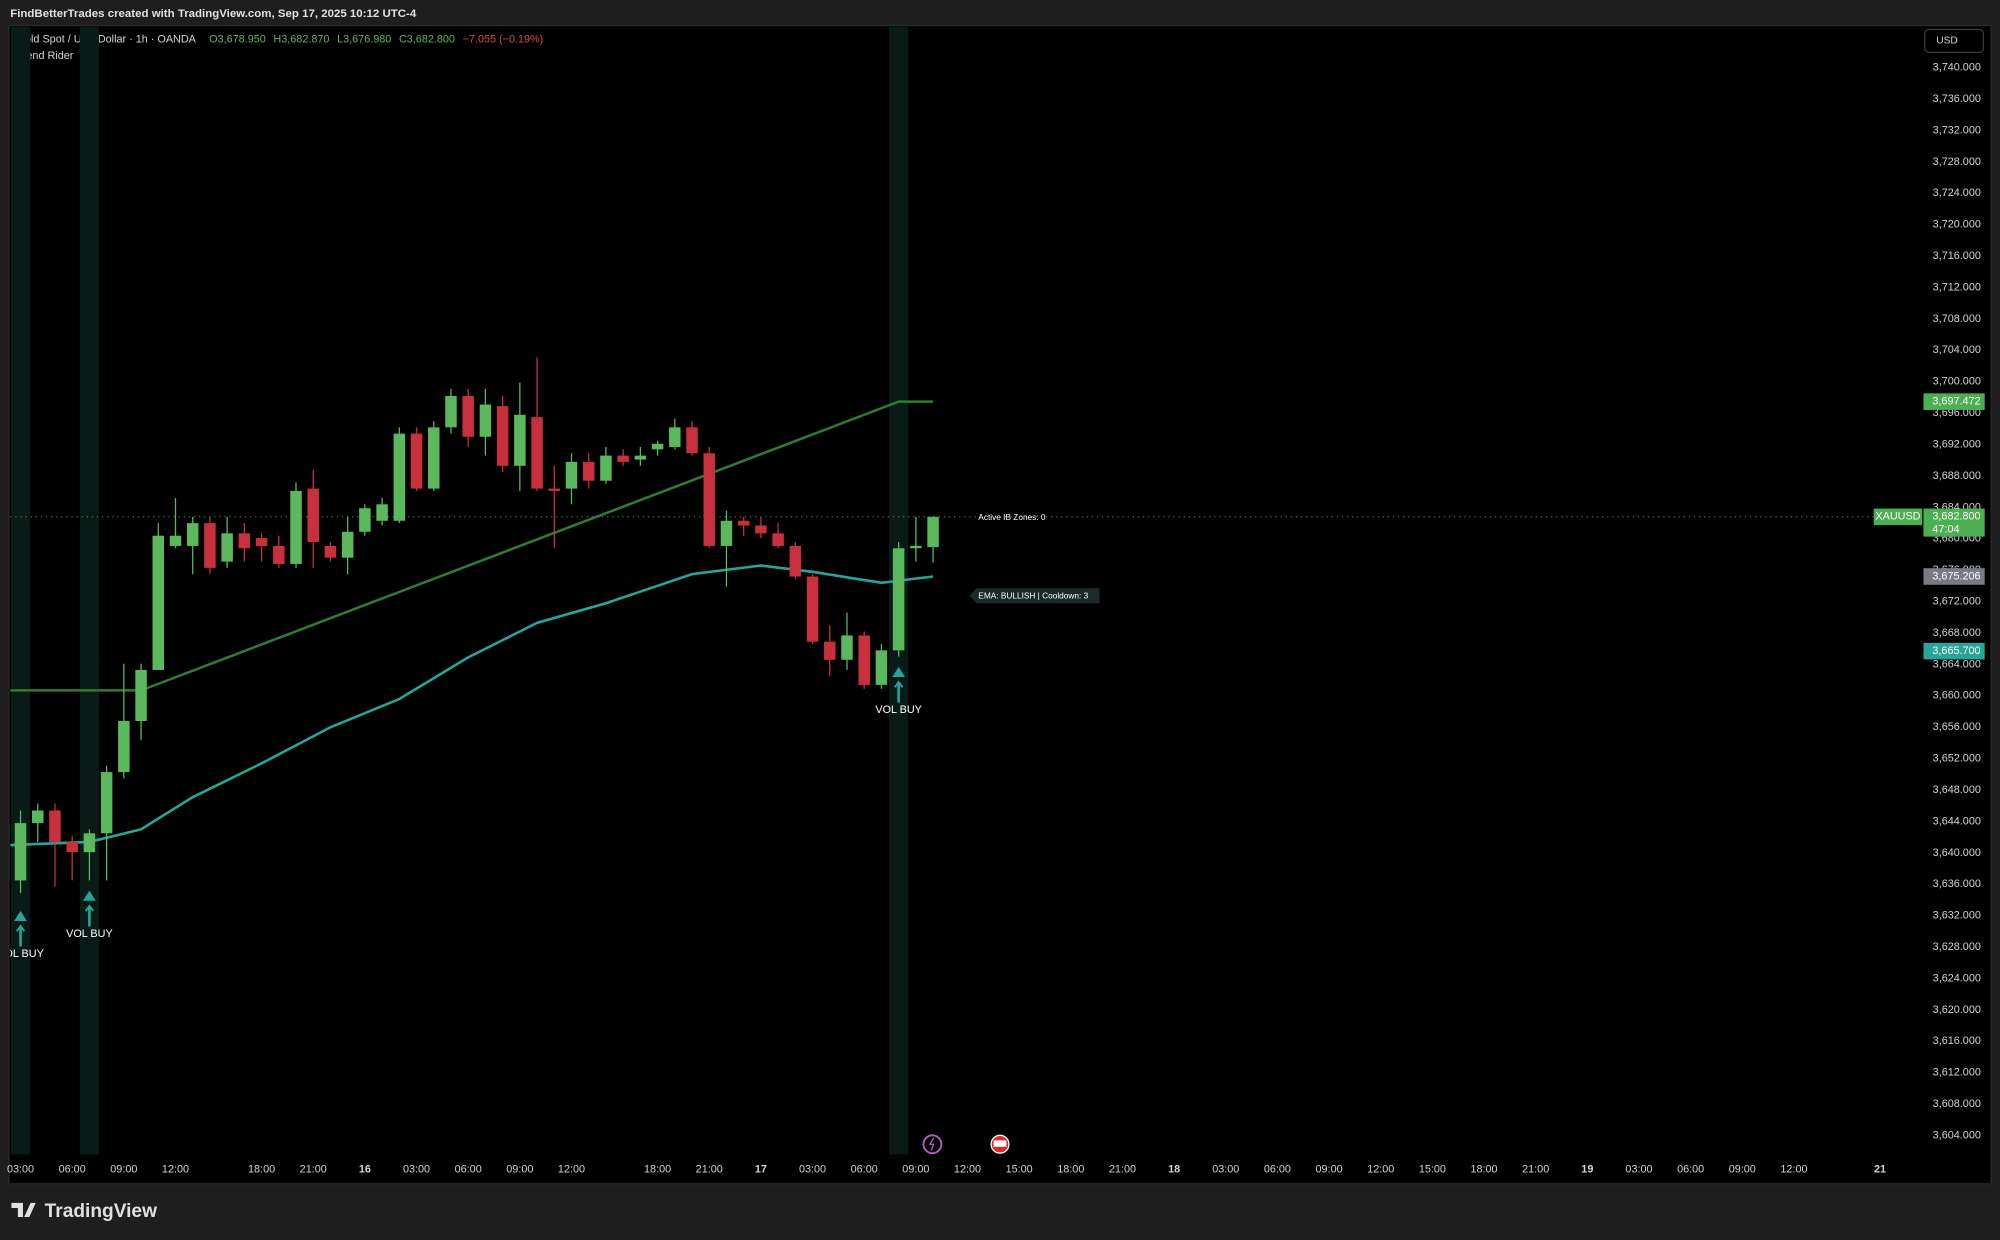 The height and width of the screenshot is (1240, 2000). I want to click on price-tag-label: 3,665.700, so click(1956, 651).